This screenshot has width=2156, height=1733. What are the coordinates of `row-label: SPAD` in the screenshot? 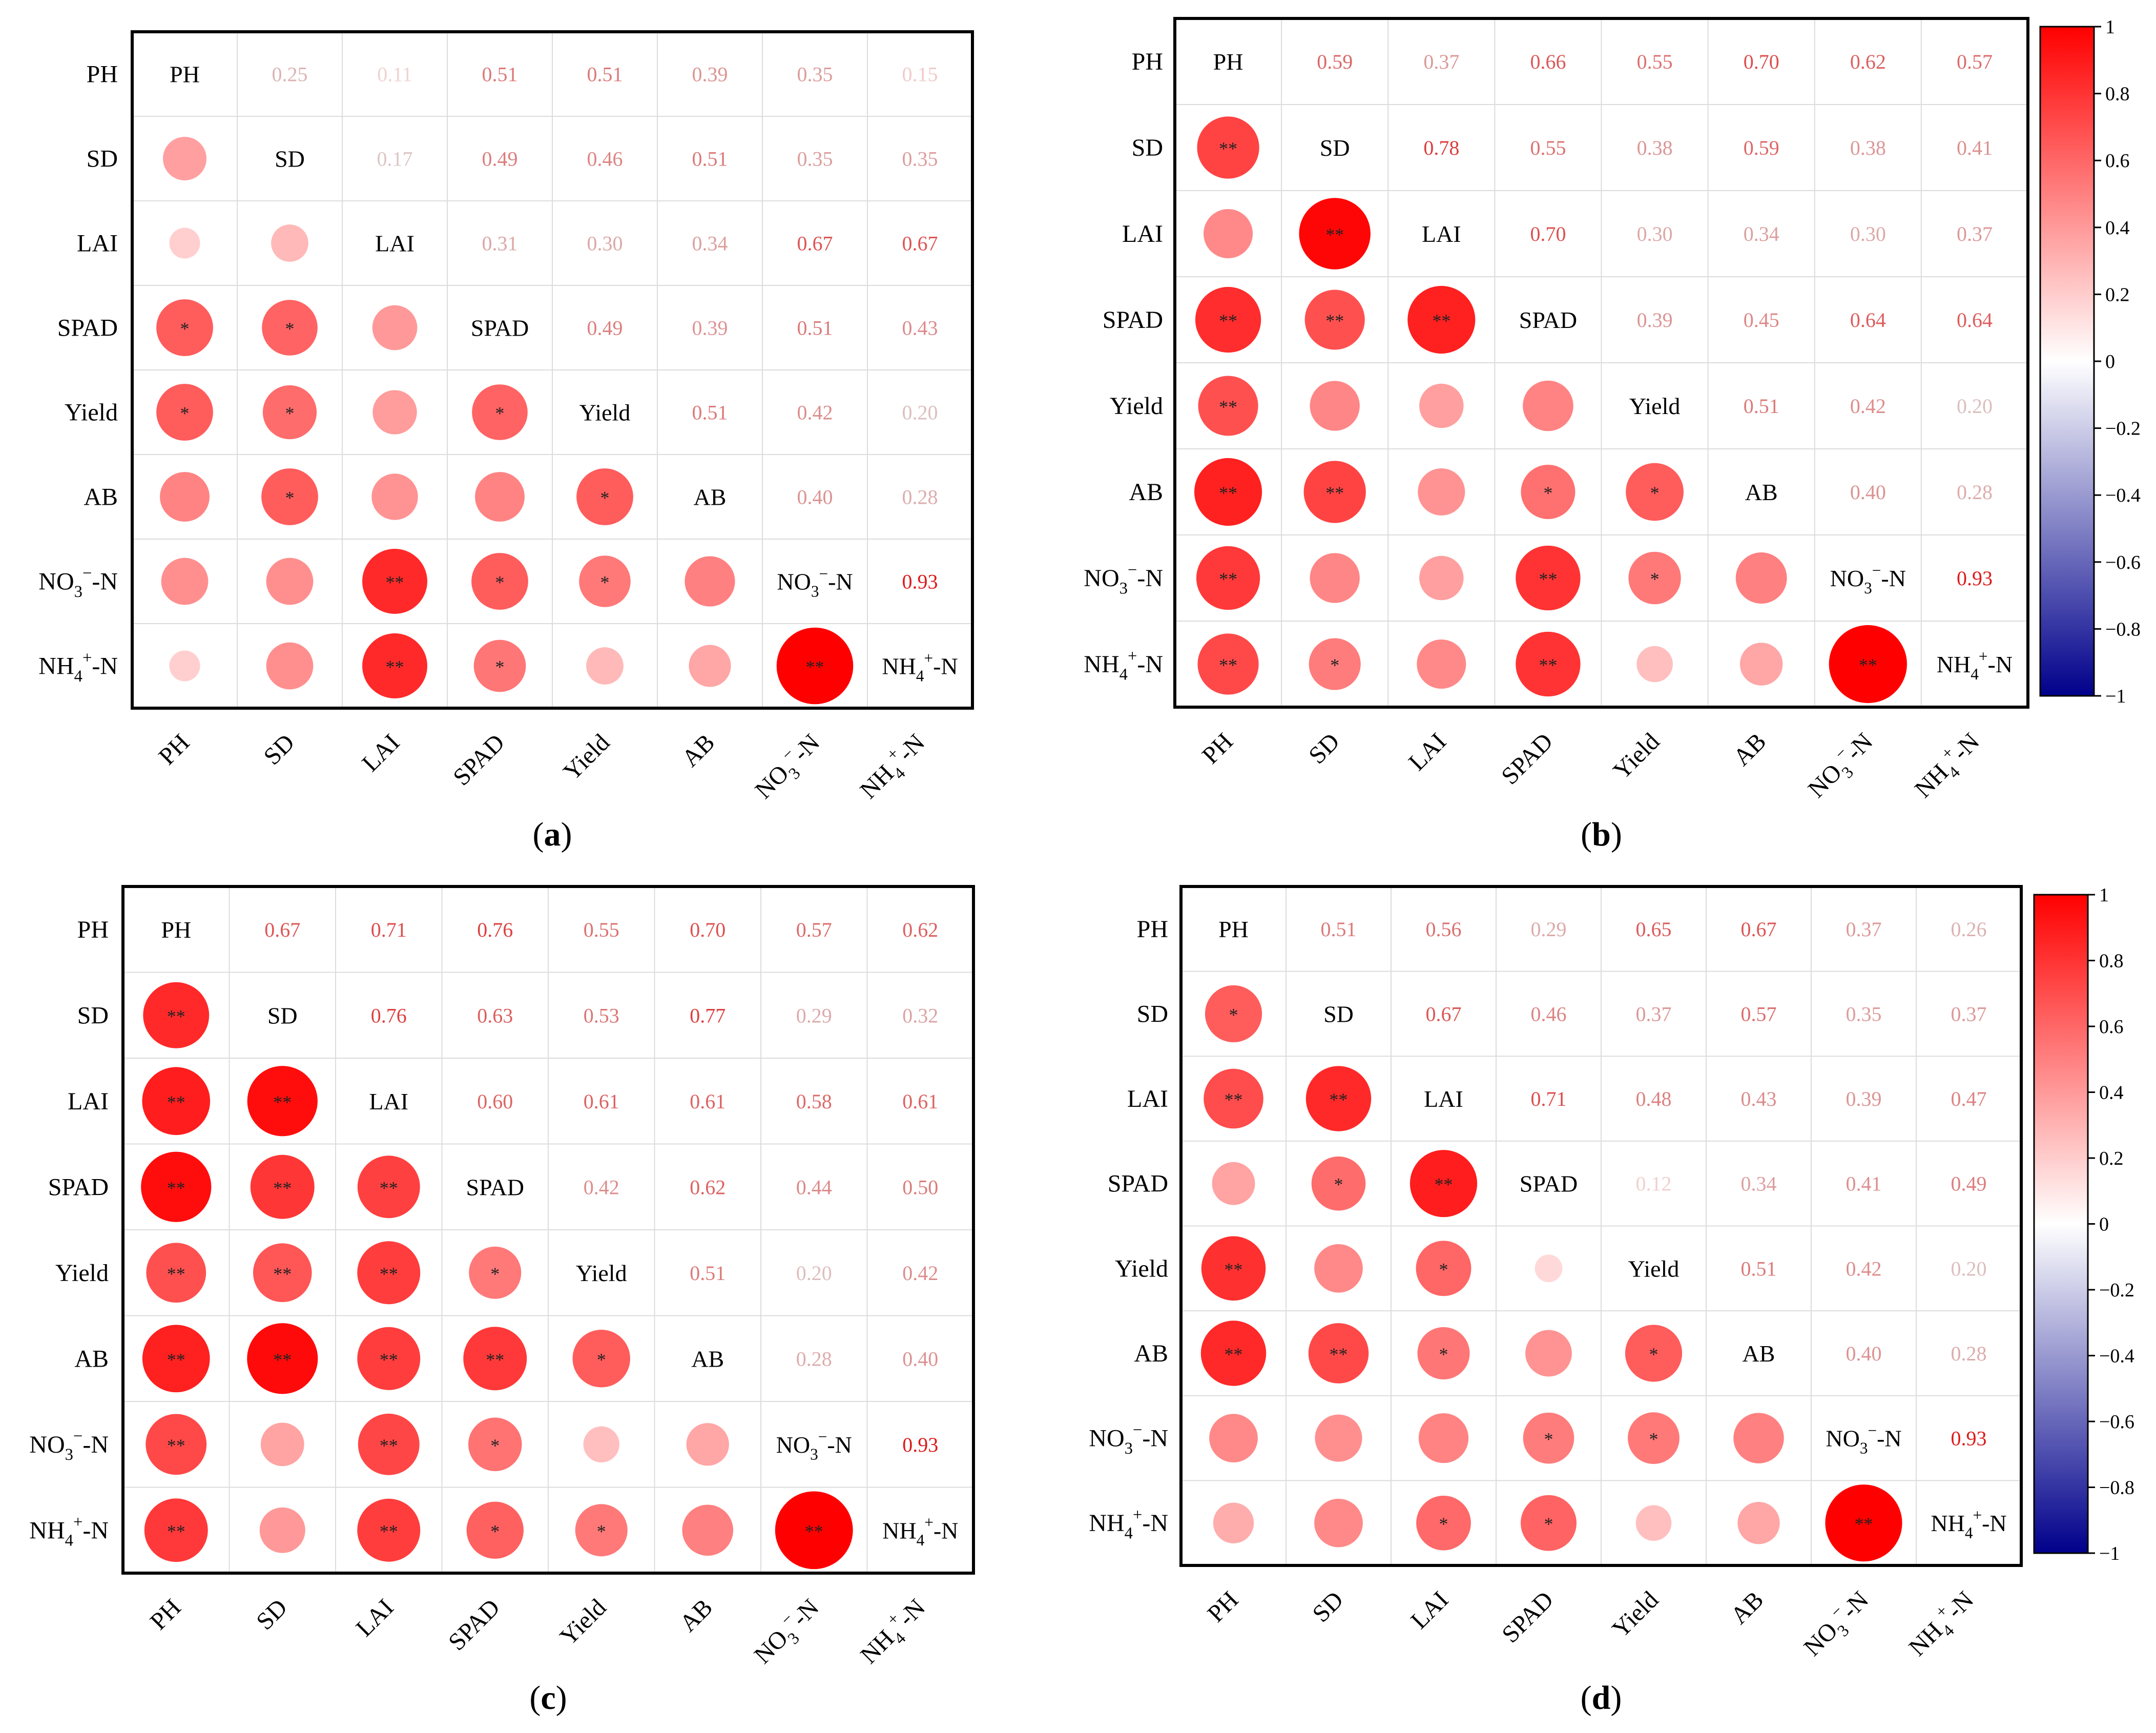 It's located at (1138, 1184).